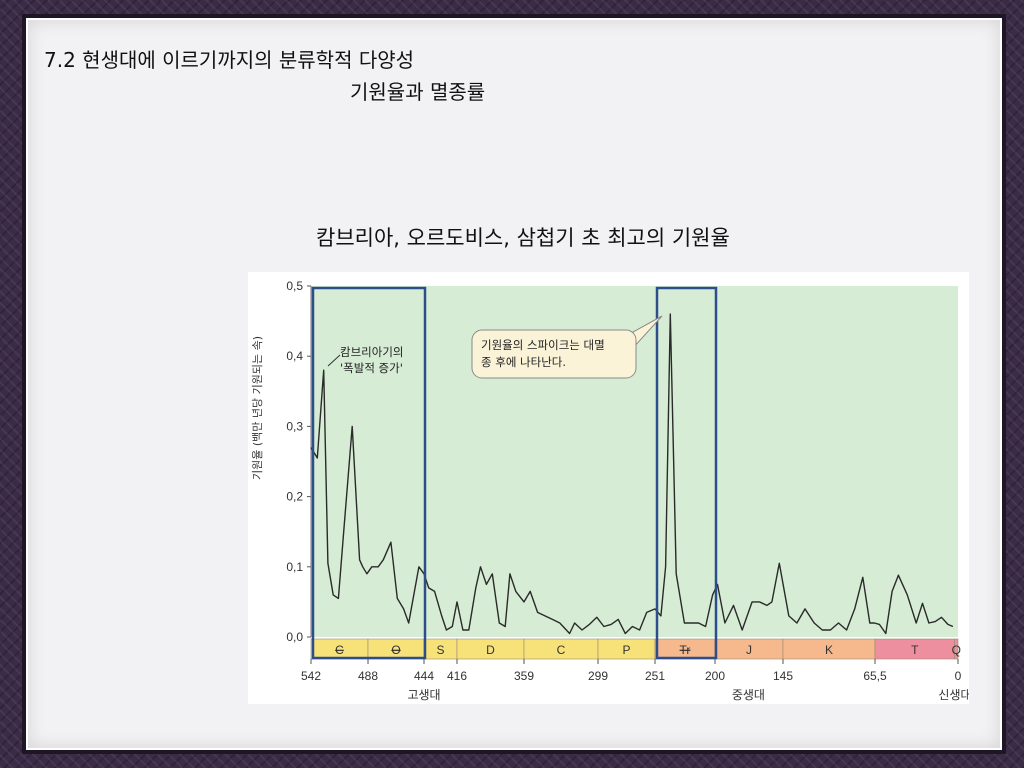 Image resolution: width=1024 pixels, height=768 pixels. Describe the element at coordinates (958, 676) in the screenshot. I see `x-tick-label: 0` at that location.